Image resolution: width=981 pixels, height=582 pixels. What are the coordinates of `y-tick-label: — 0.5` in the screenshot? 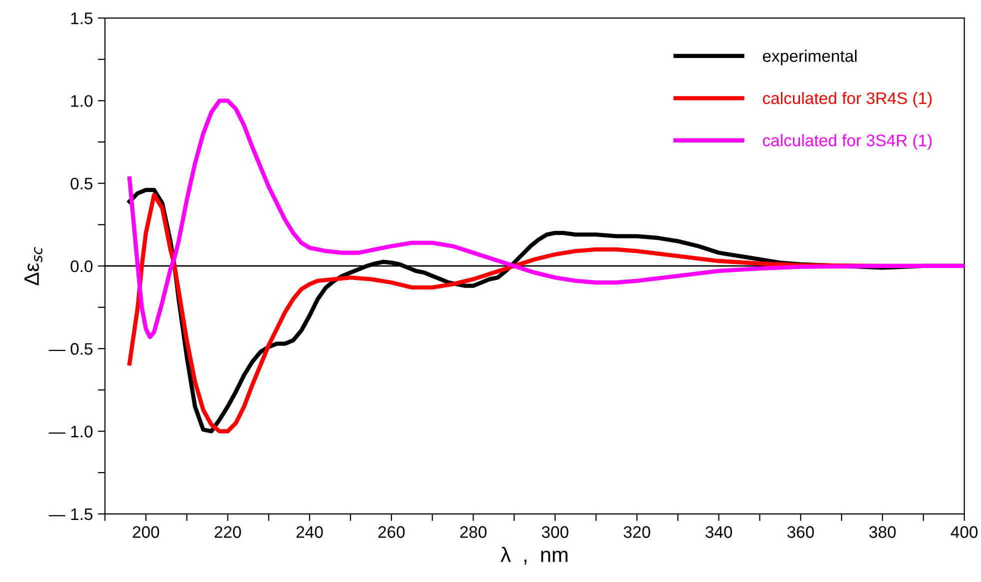 It's located at (70, 349).